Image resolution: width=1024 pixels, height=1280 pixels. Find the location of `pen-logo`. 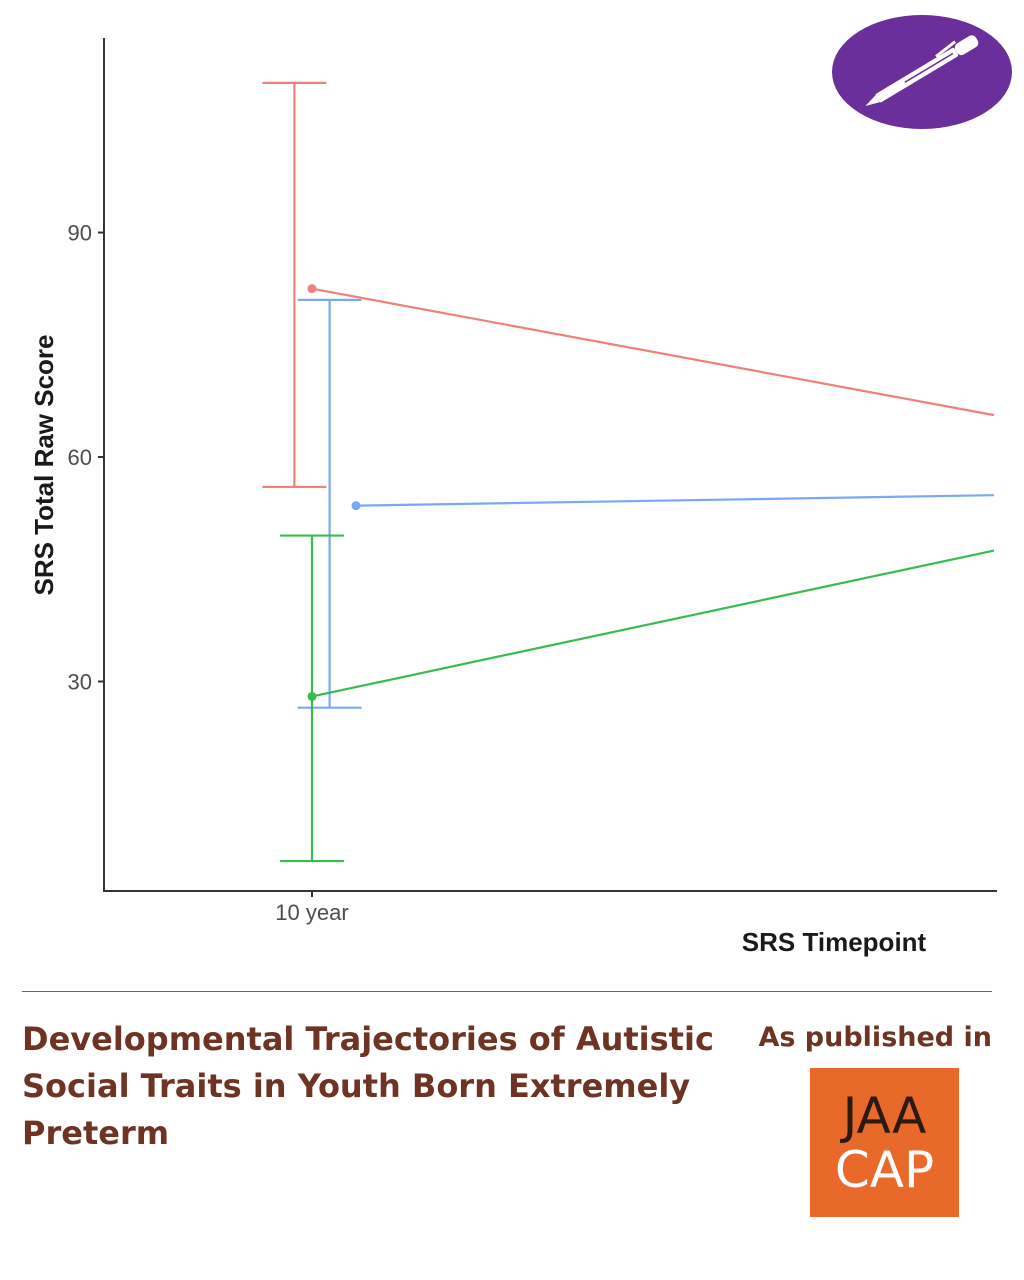

pen-logo is located at coordinates (922, 72).